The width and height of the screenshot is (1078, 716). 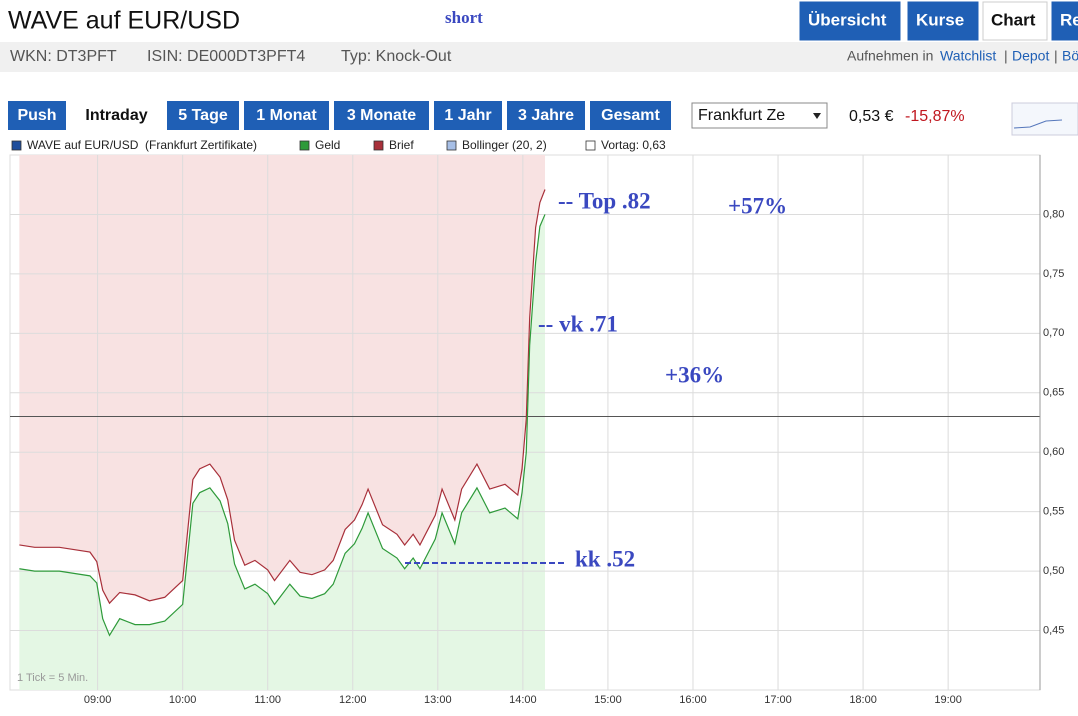 I want to click on y-tick-label: 0,50, so click(x=1053, y=571).